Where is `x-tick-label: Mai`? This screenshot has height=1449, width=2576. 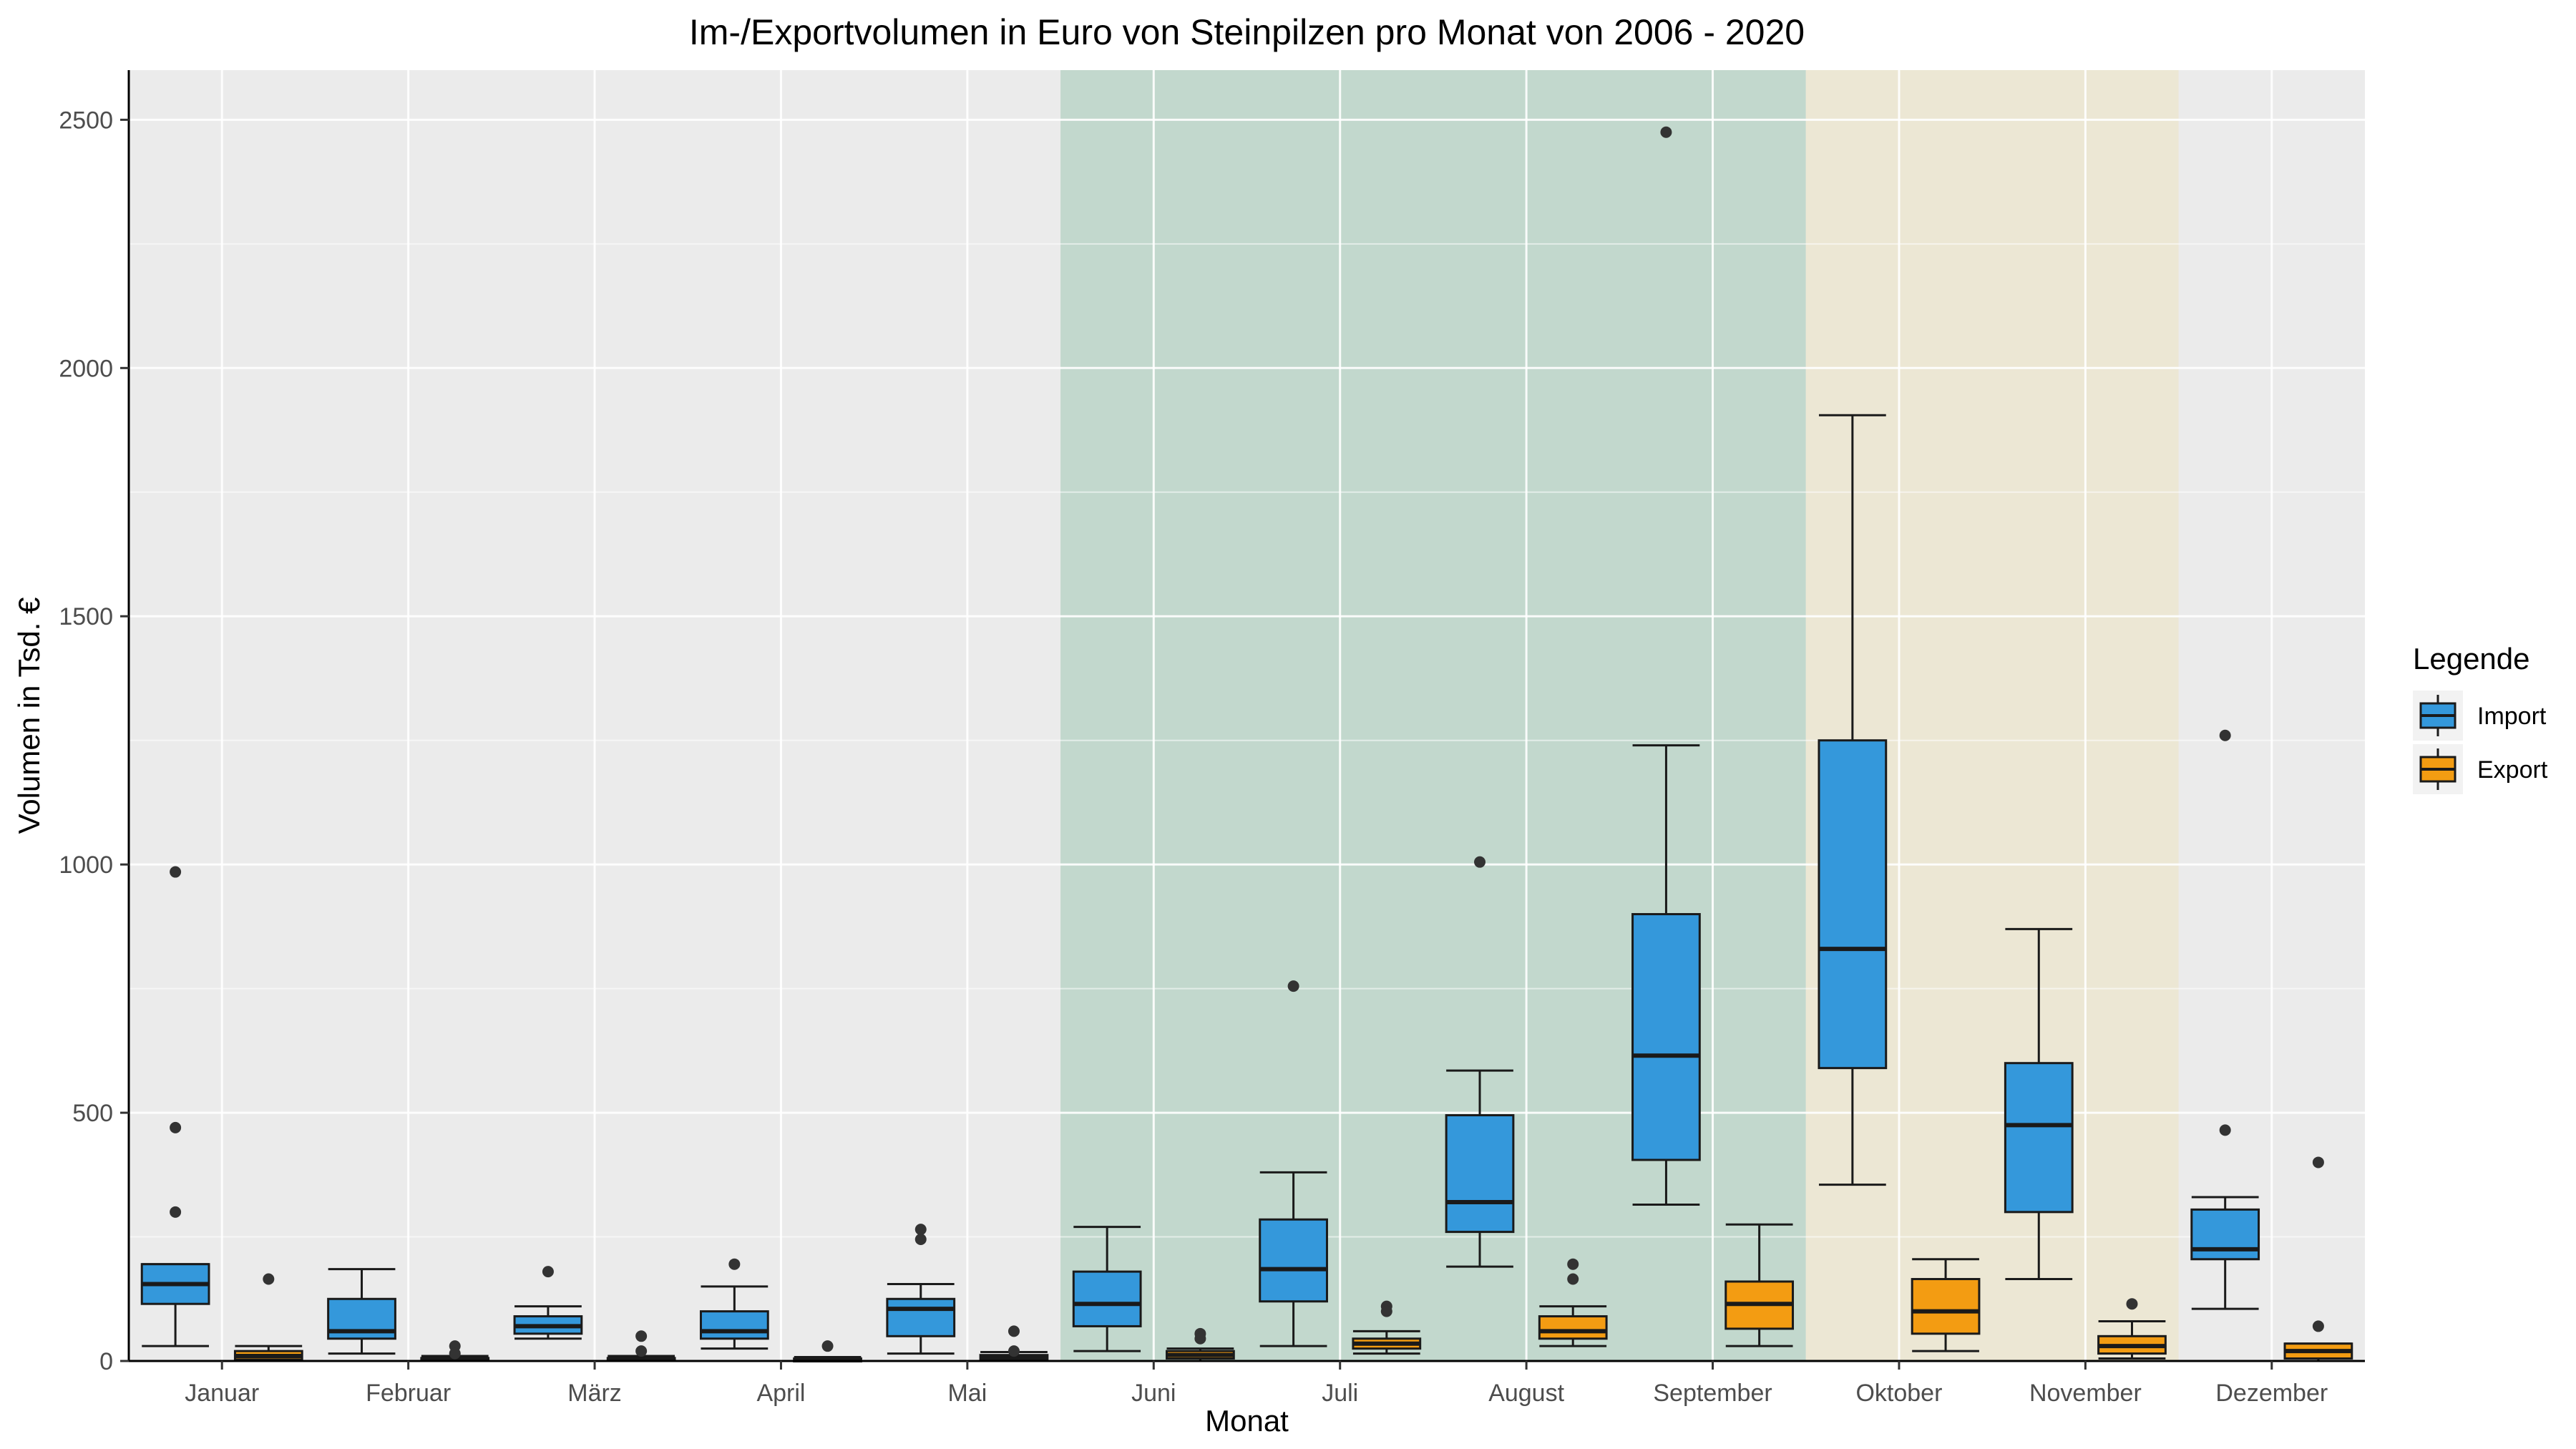
x-tick-label: Mai is located at coordinates (967, 1393).